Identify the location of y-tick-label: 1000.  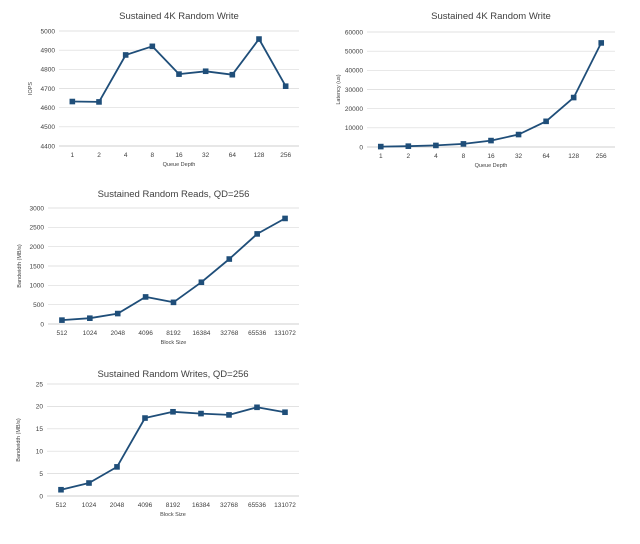
(37, 286).